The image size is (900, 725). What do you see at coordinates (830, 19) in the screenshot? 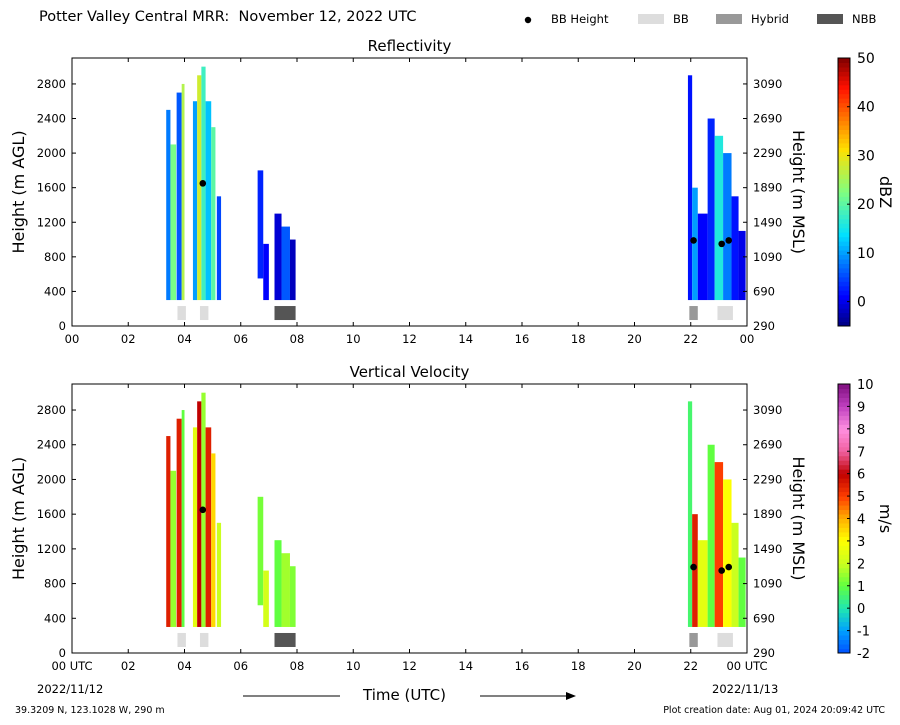
I see `legend-nbb-swatch` at bounding box center [830, 19].